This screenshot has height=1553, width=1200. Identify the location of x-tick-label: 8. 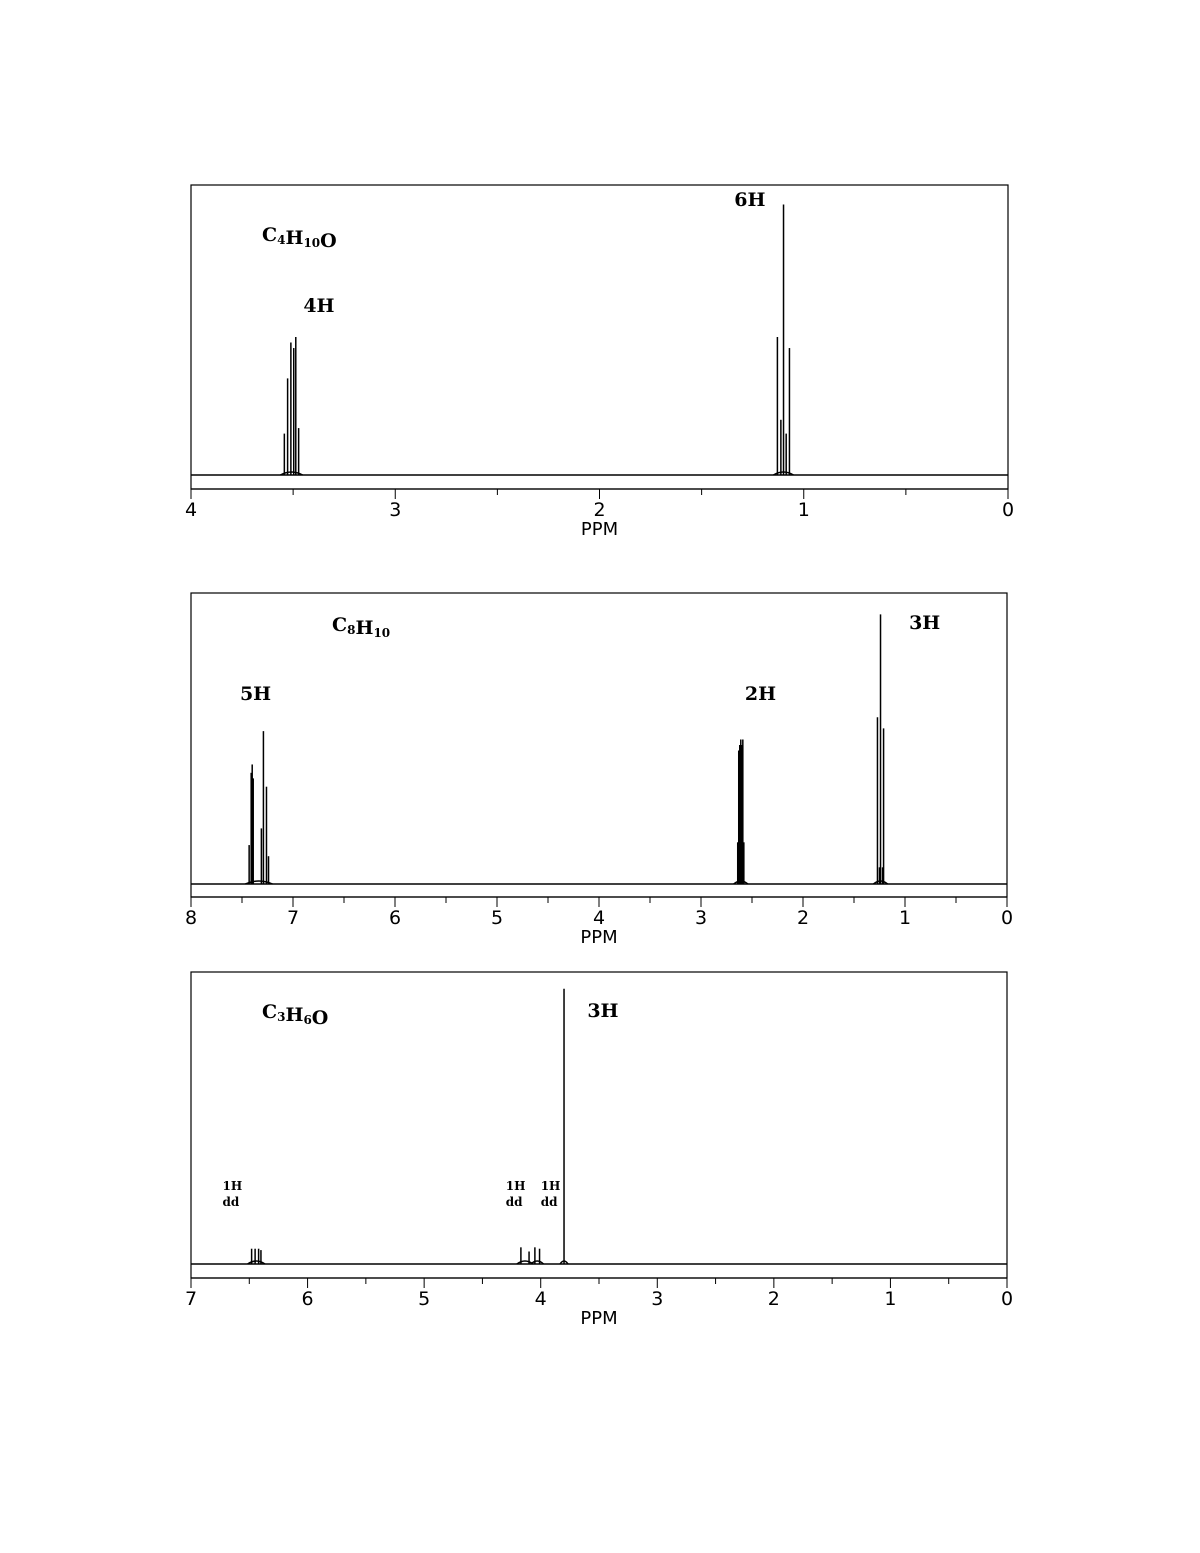
(191, 918).